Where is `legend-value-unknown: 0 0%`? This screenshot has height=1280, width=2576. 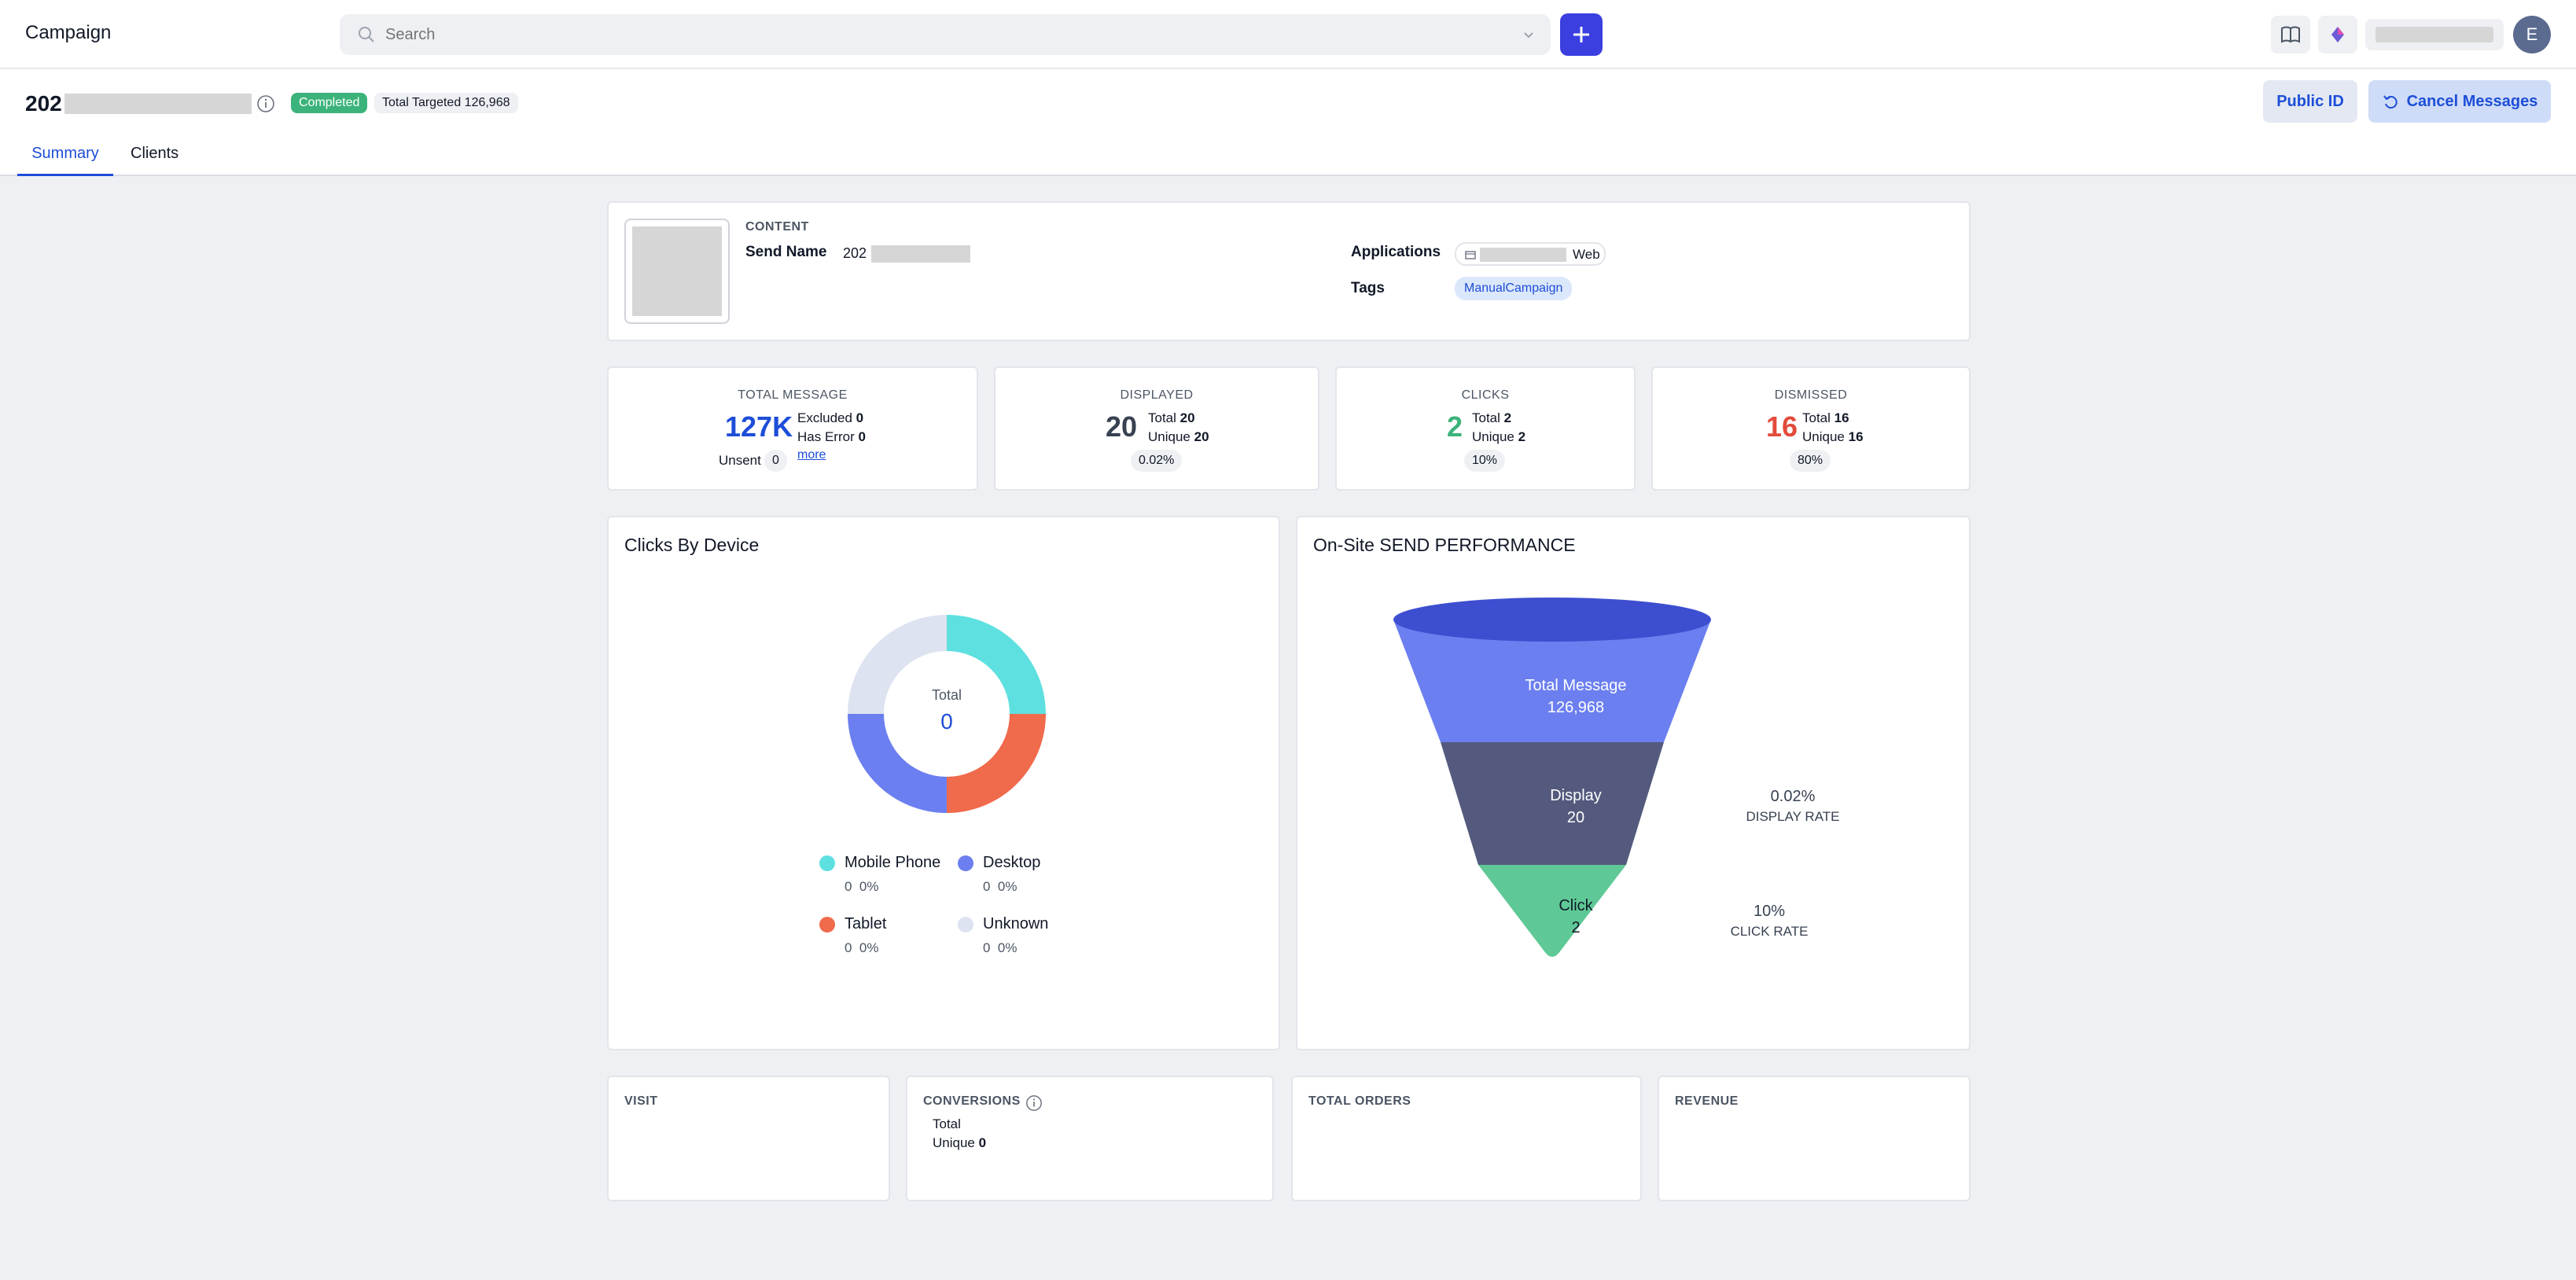
legend-value-unknown: 0 0% is located at coordinates (1000, 947).